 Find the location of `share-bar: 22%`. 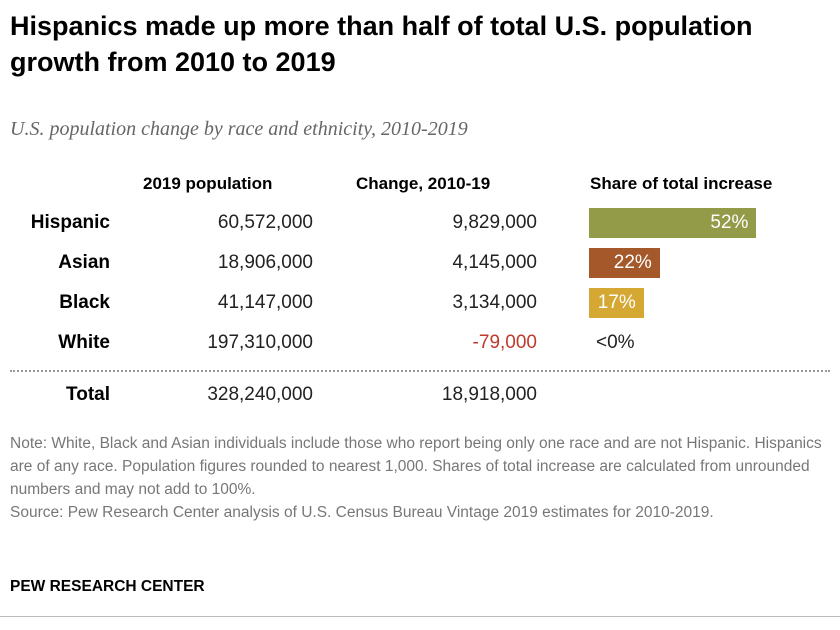

share-bar: 22% is located at coordinates (624, 263).